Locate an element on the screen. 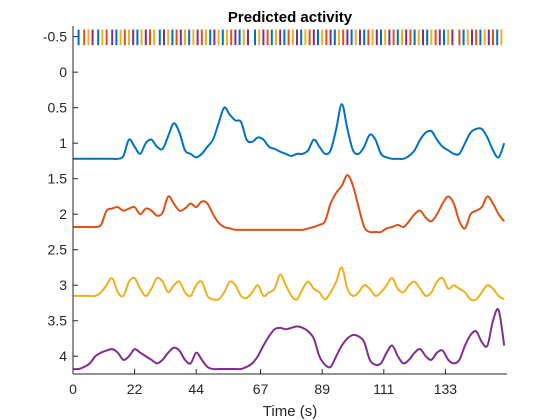 The image size is (560, 420). y-tick-label-7: 3 is located at coordinates (63, 285).